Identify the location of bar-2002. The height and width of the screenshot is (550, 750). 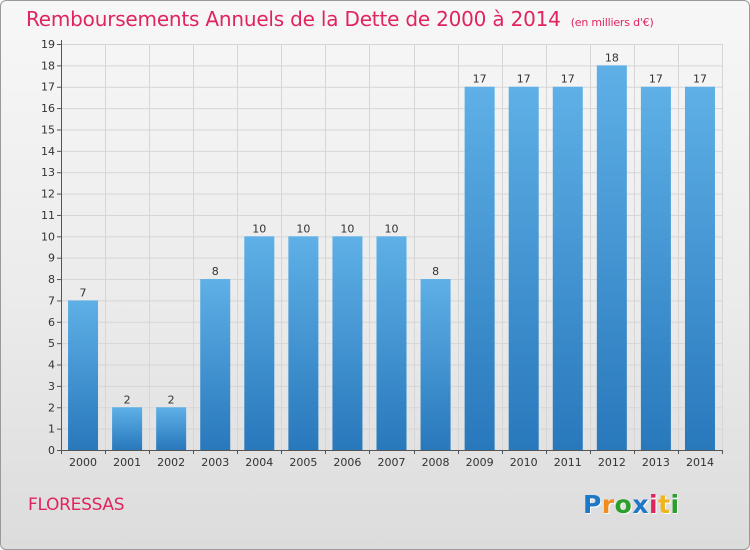
(171, 428).